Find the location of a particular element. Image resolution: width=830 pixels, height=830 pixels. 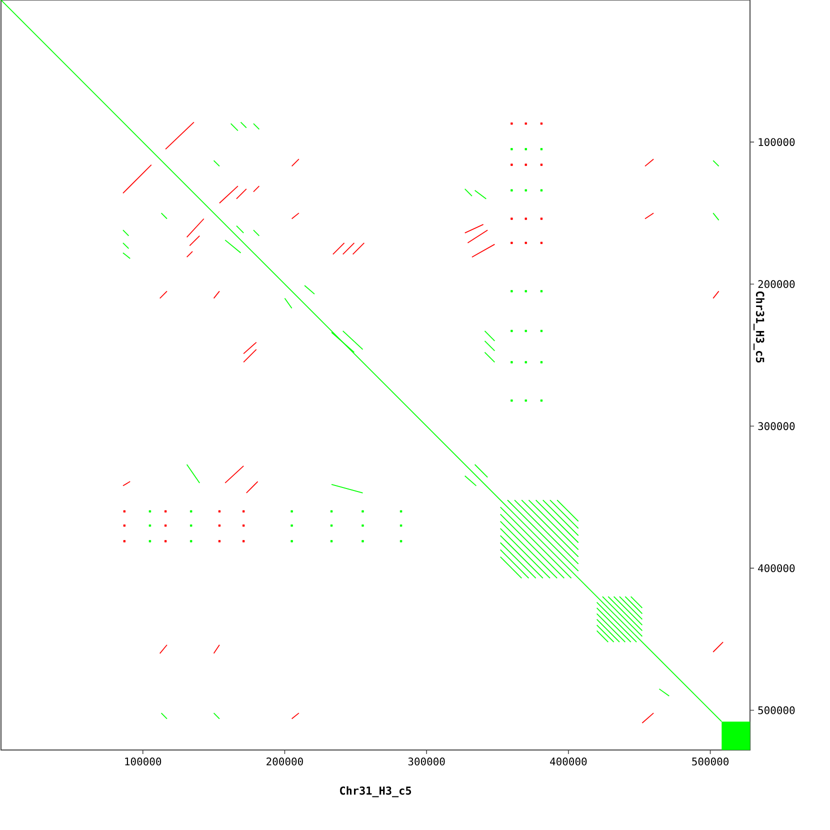

x-axis-title: Chr31_H3_c5 is located at coordinates (376, 792).